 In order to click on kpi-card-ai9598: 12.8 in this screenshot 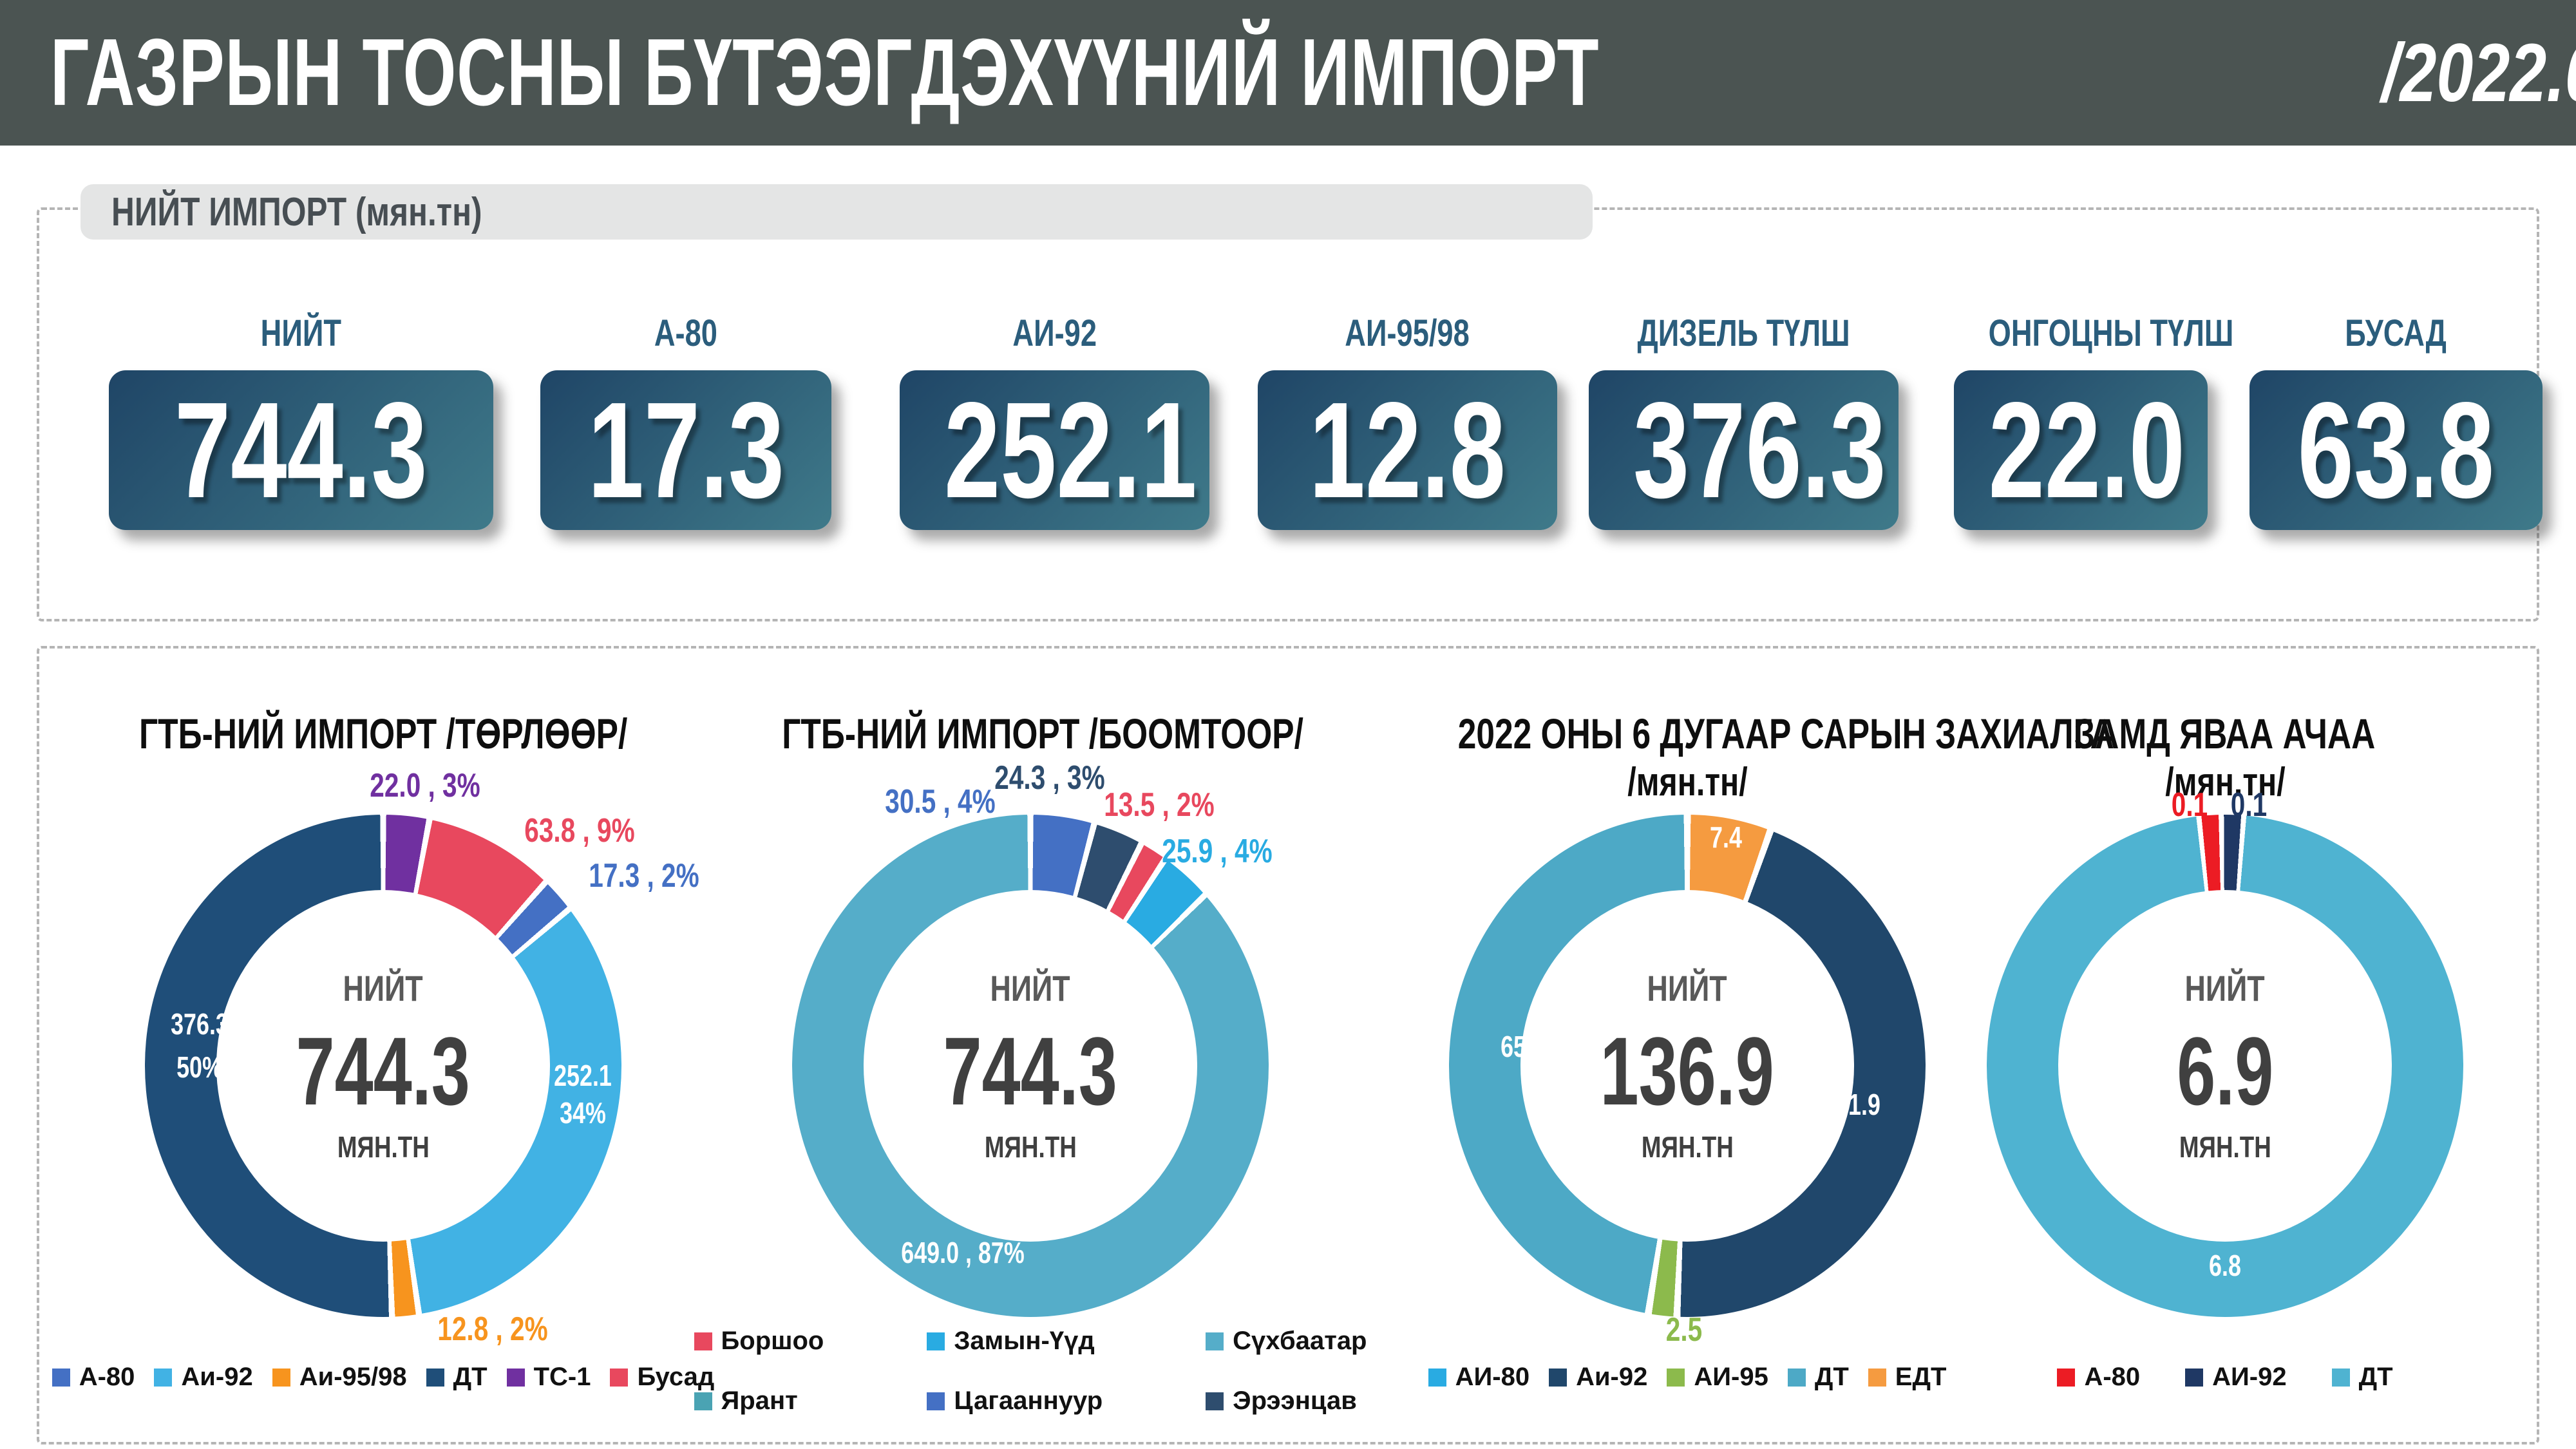, I will do `click(1407, 450)`.